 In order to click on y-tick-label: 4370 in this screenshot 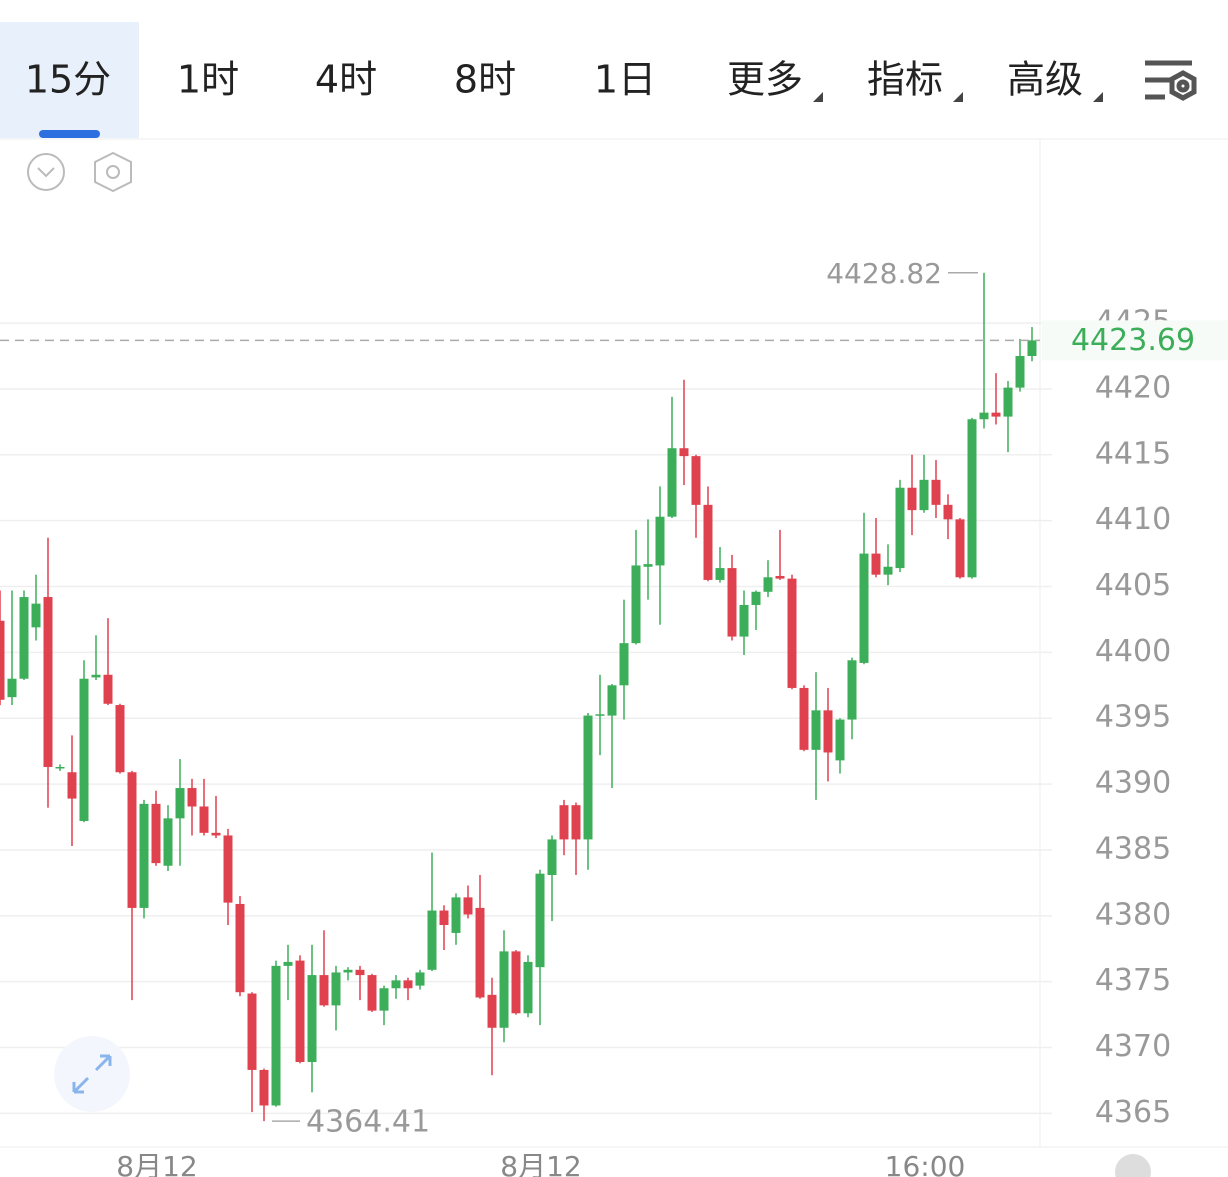, I will do `click(1133, 1046)`.